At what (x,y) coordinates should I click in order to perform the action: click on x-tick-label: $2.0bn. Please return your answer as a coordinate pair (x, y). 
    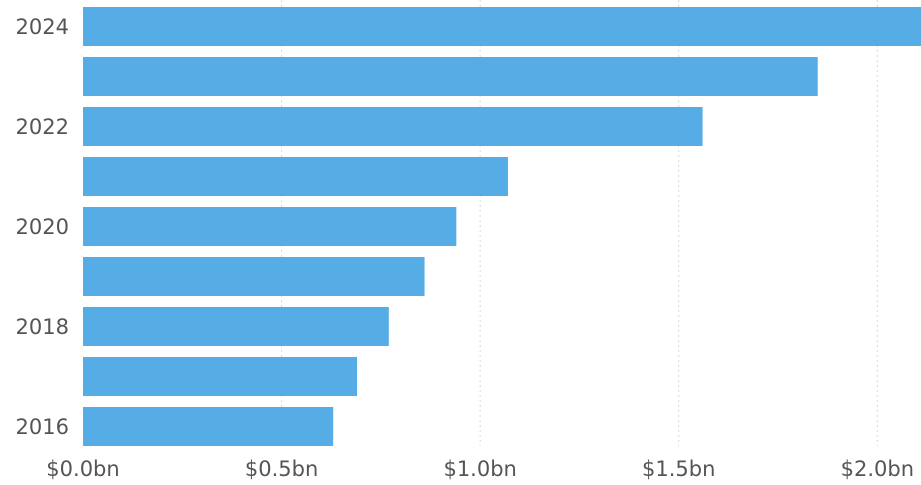
    Looking at the image, I should click on (877, 469).